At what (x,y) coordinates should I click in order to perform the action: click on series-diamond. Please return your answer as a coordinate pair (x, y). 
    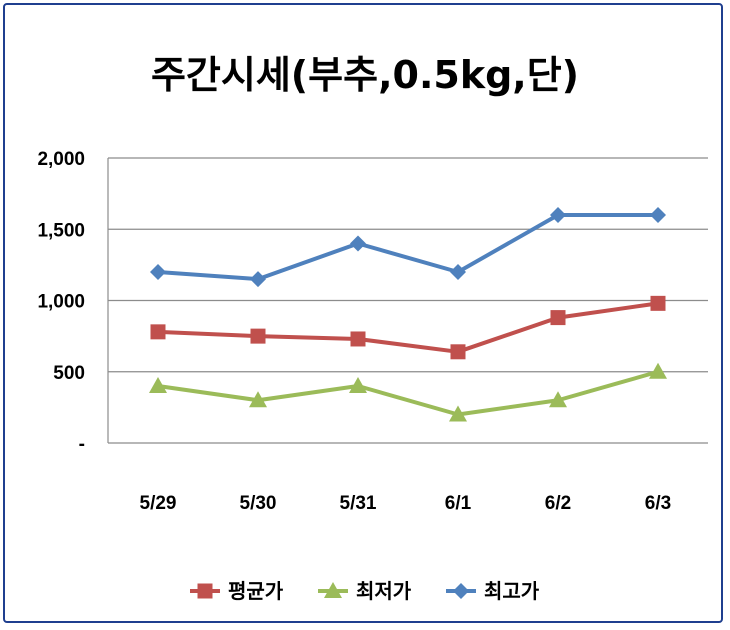
    Looking at the image, I should click on (408, 247).